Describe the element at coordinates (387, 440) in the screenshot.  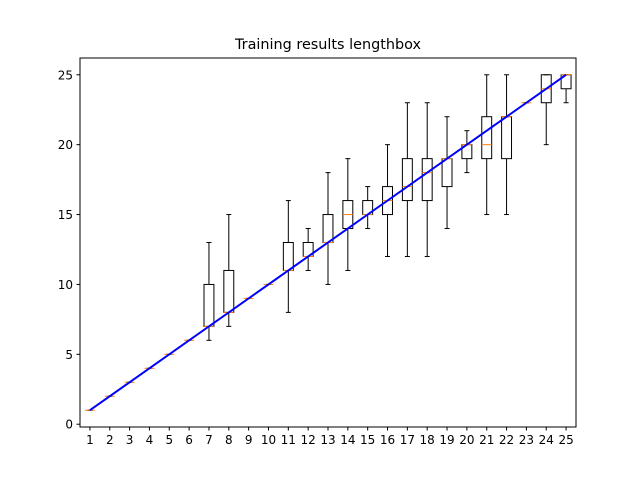
I see `x-tick-label-16: 16` at that location.